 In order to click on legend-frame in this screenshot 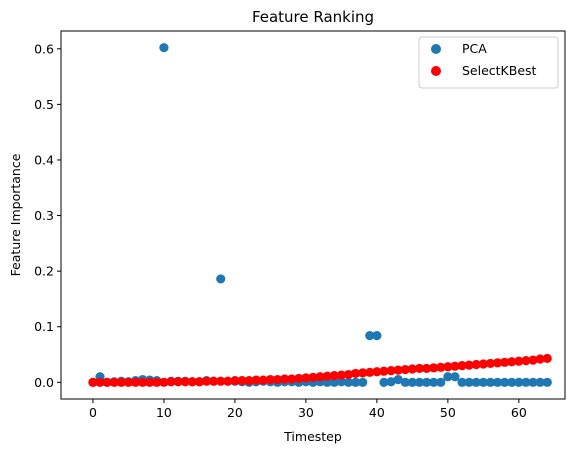, I will do `click(488, 62)`.